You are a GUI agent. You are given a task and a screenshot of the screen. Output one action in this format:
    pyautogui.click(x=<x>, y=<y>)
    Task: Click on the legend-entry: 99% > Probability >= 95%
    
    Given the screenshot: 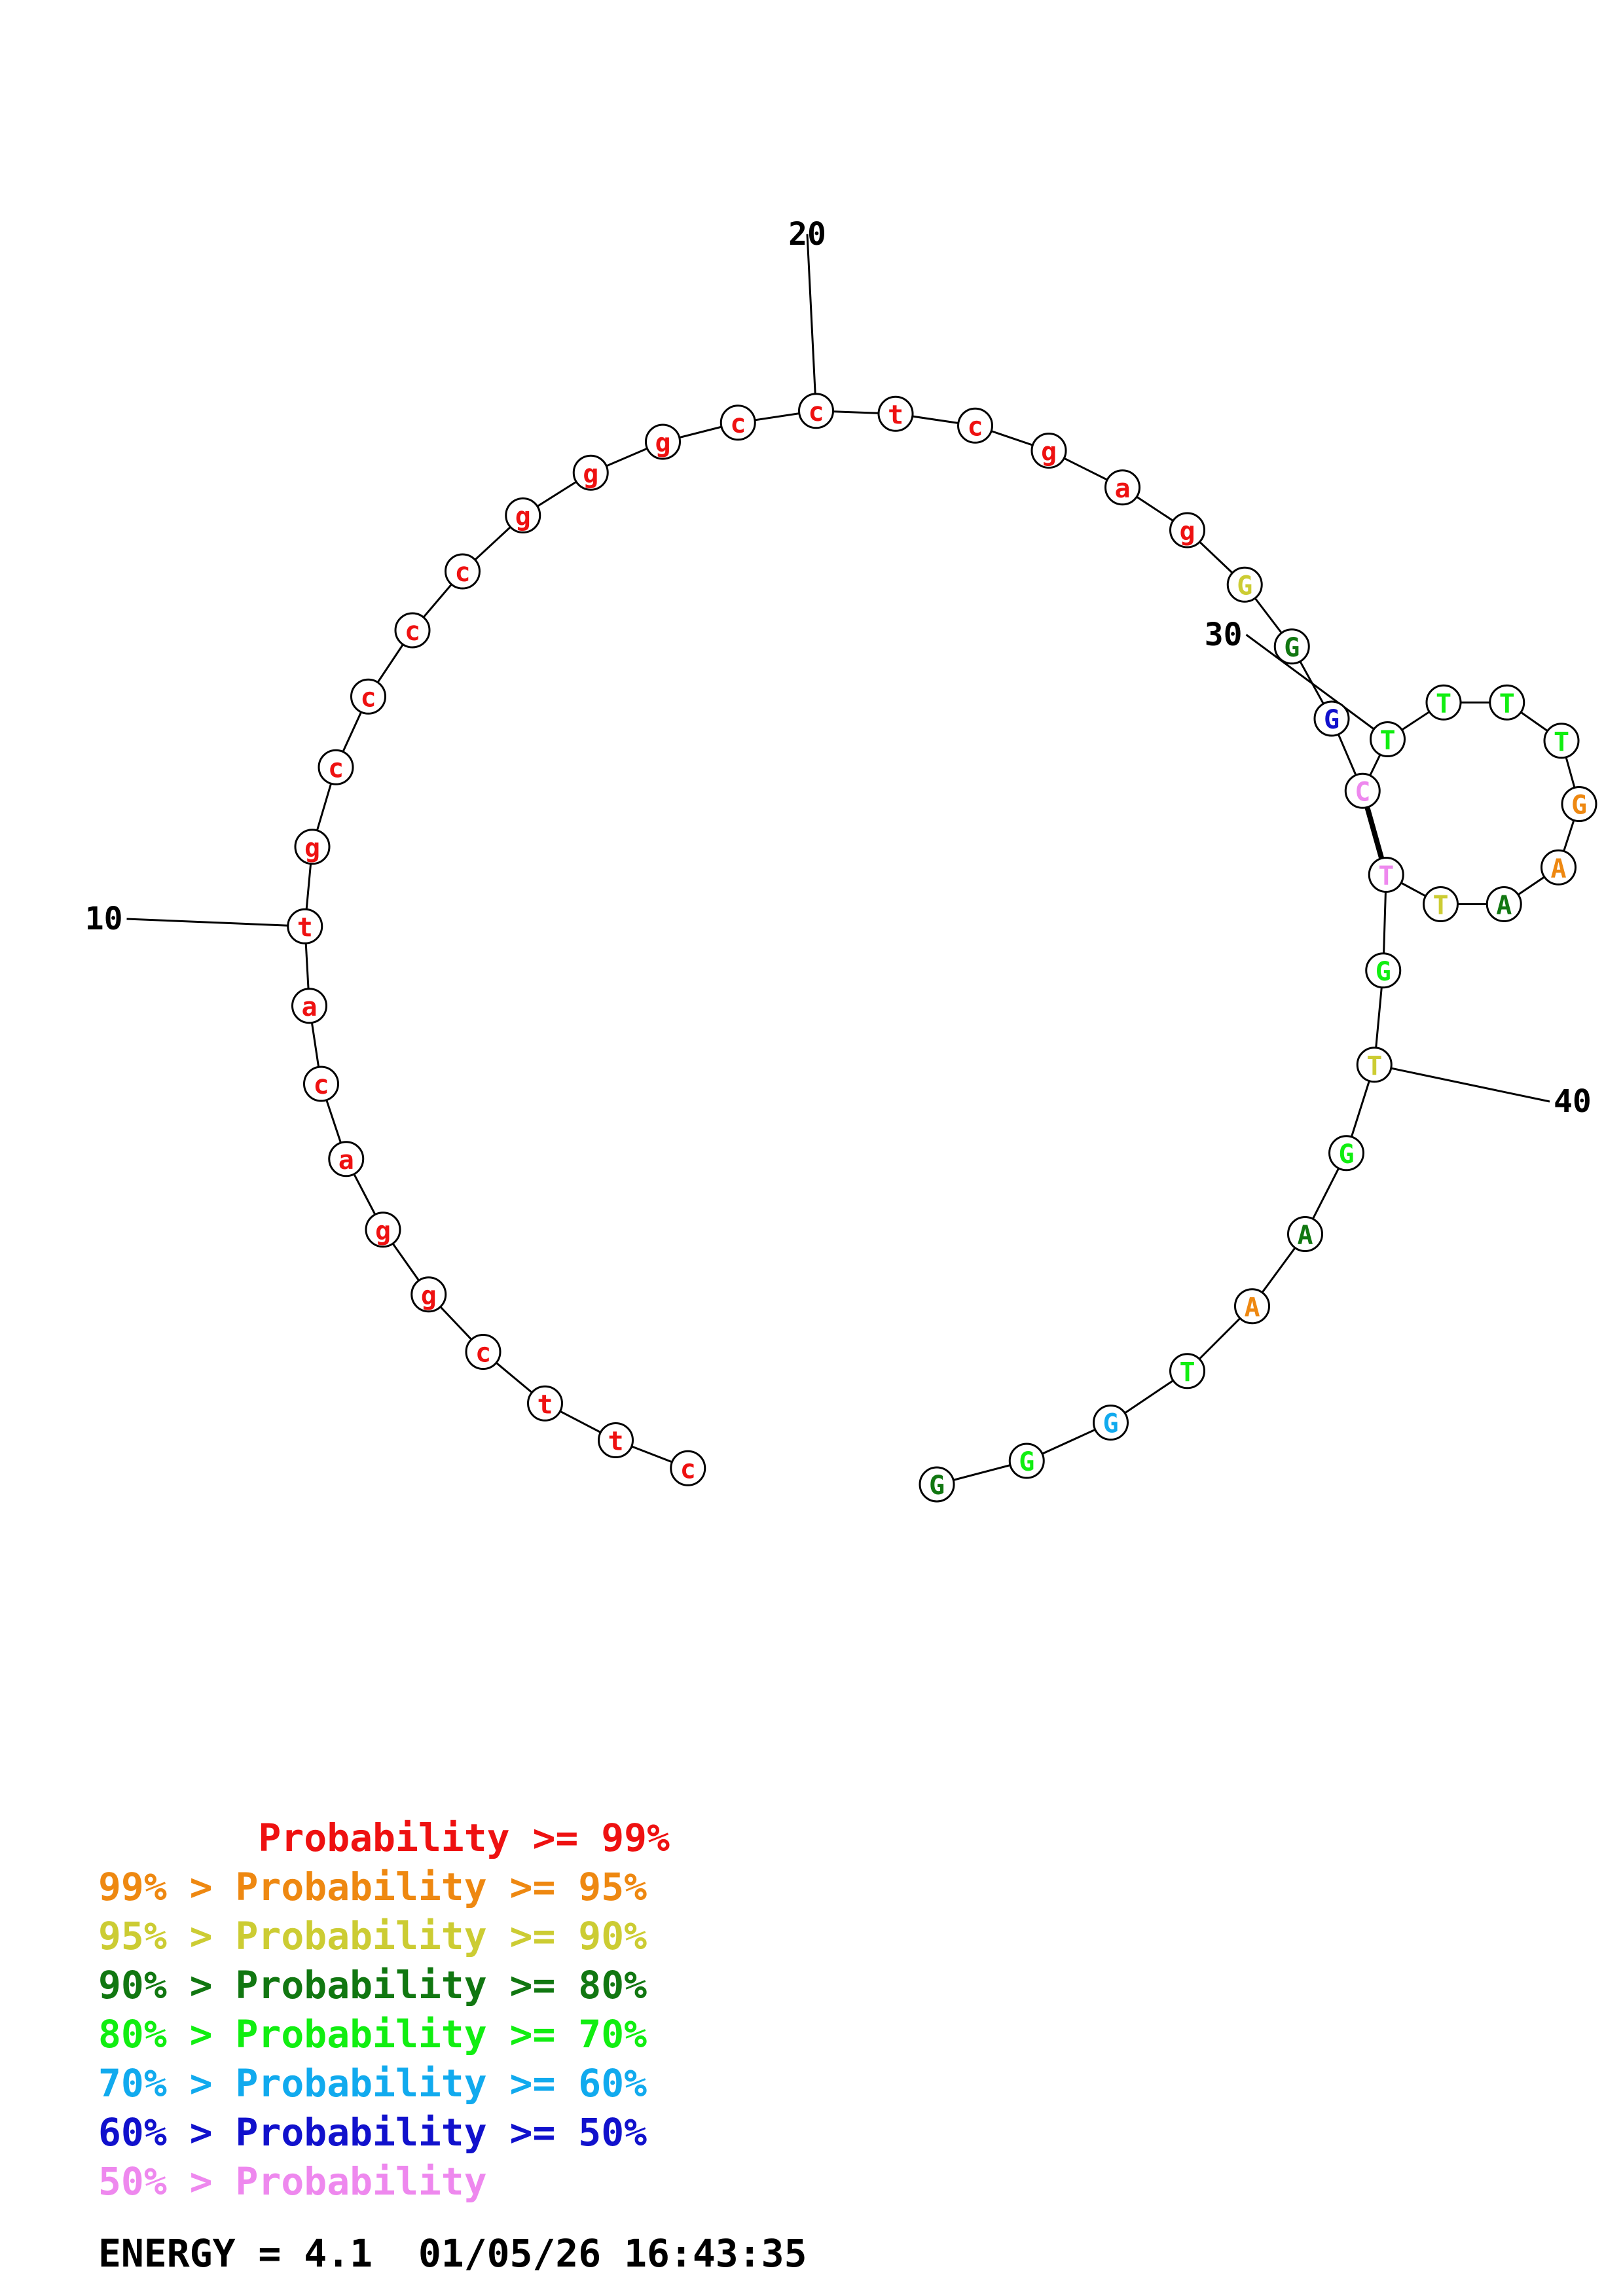 What is the action you would take?
    pyautogui.click(x=372, y=1887)
    